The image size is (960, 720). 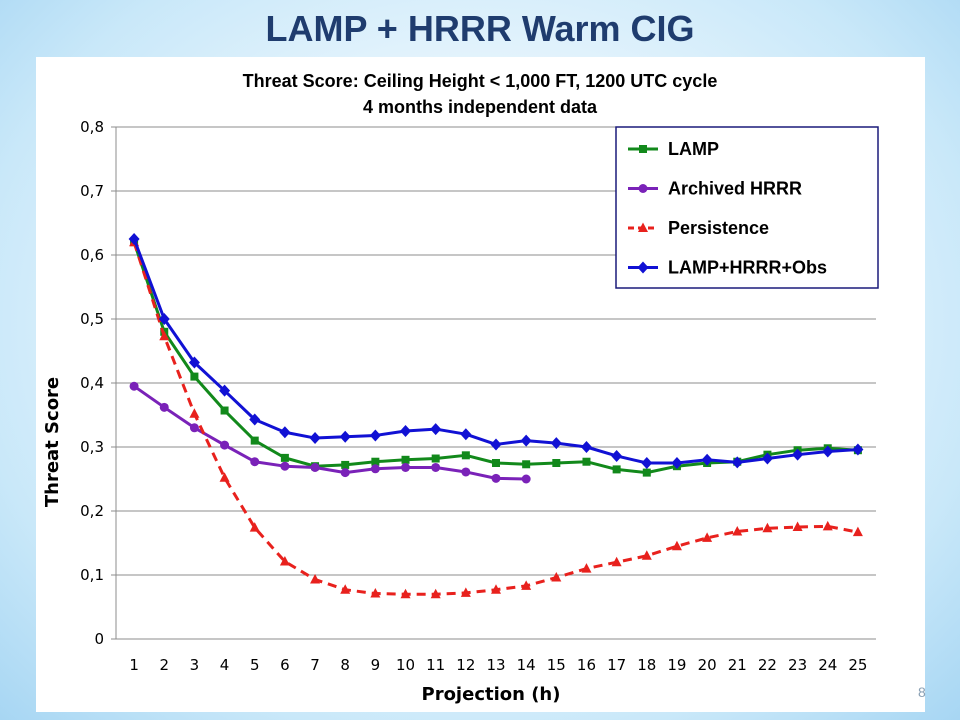 What do you see at coordinates (747, 268) in the screenshot?
I see `legend-label: LAMP+HRRR+Obs` at bounding box center [747, 268].